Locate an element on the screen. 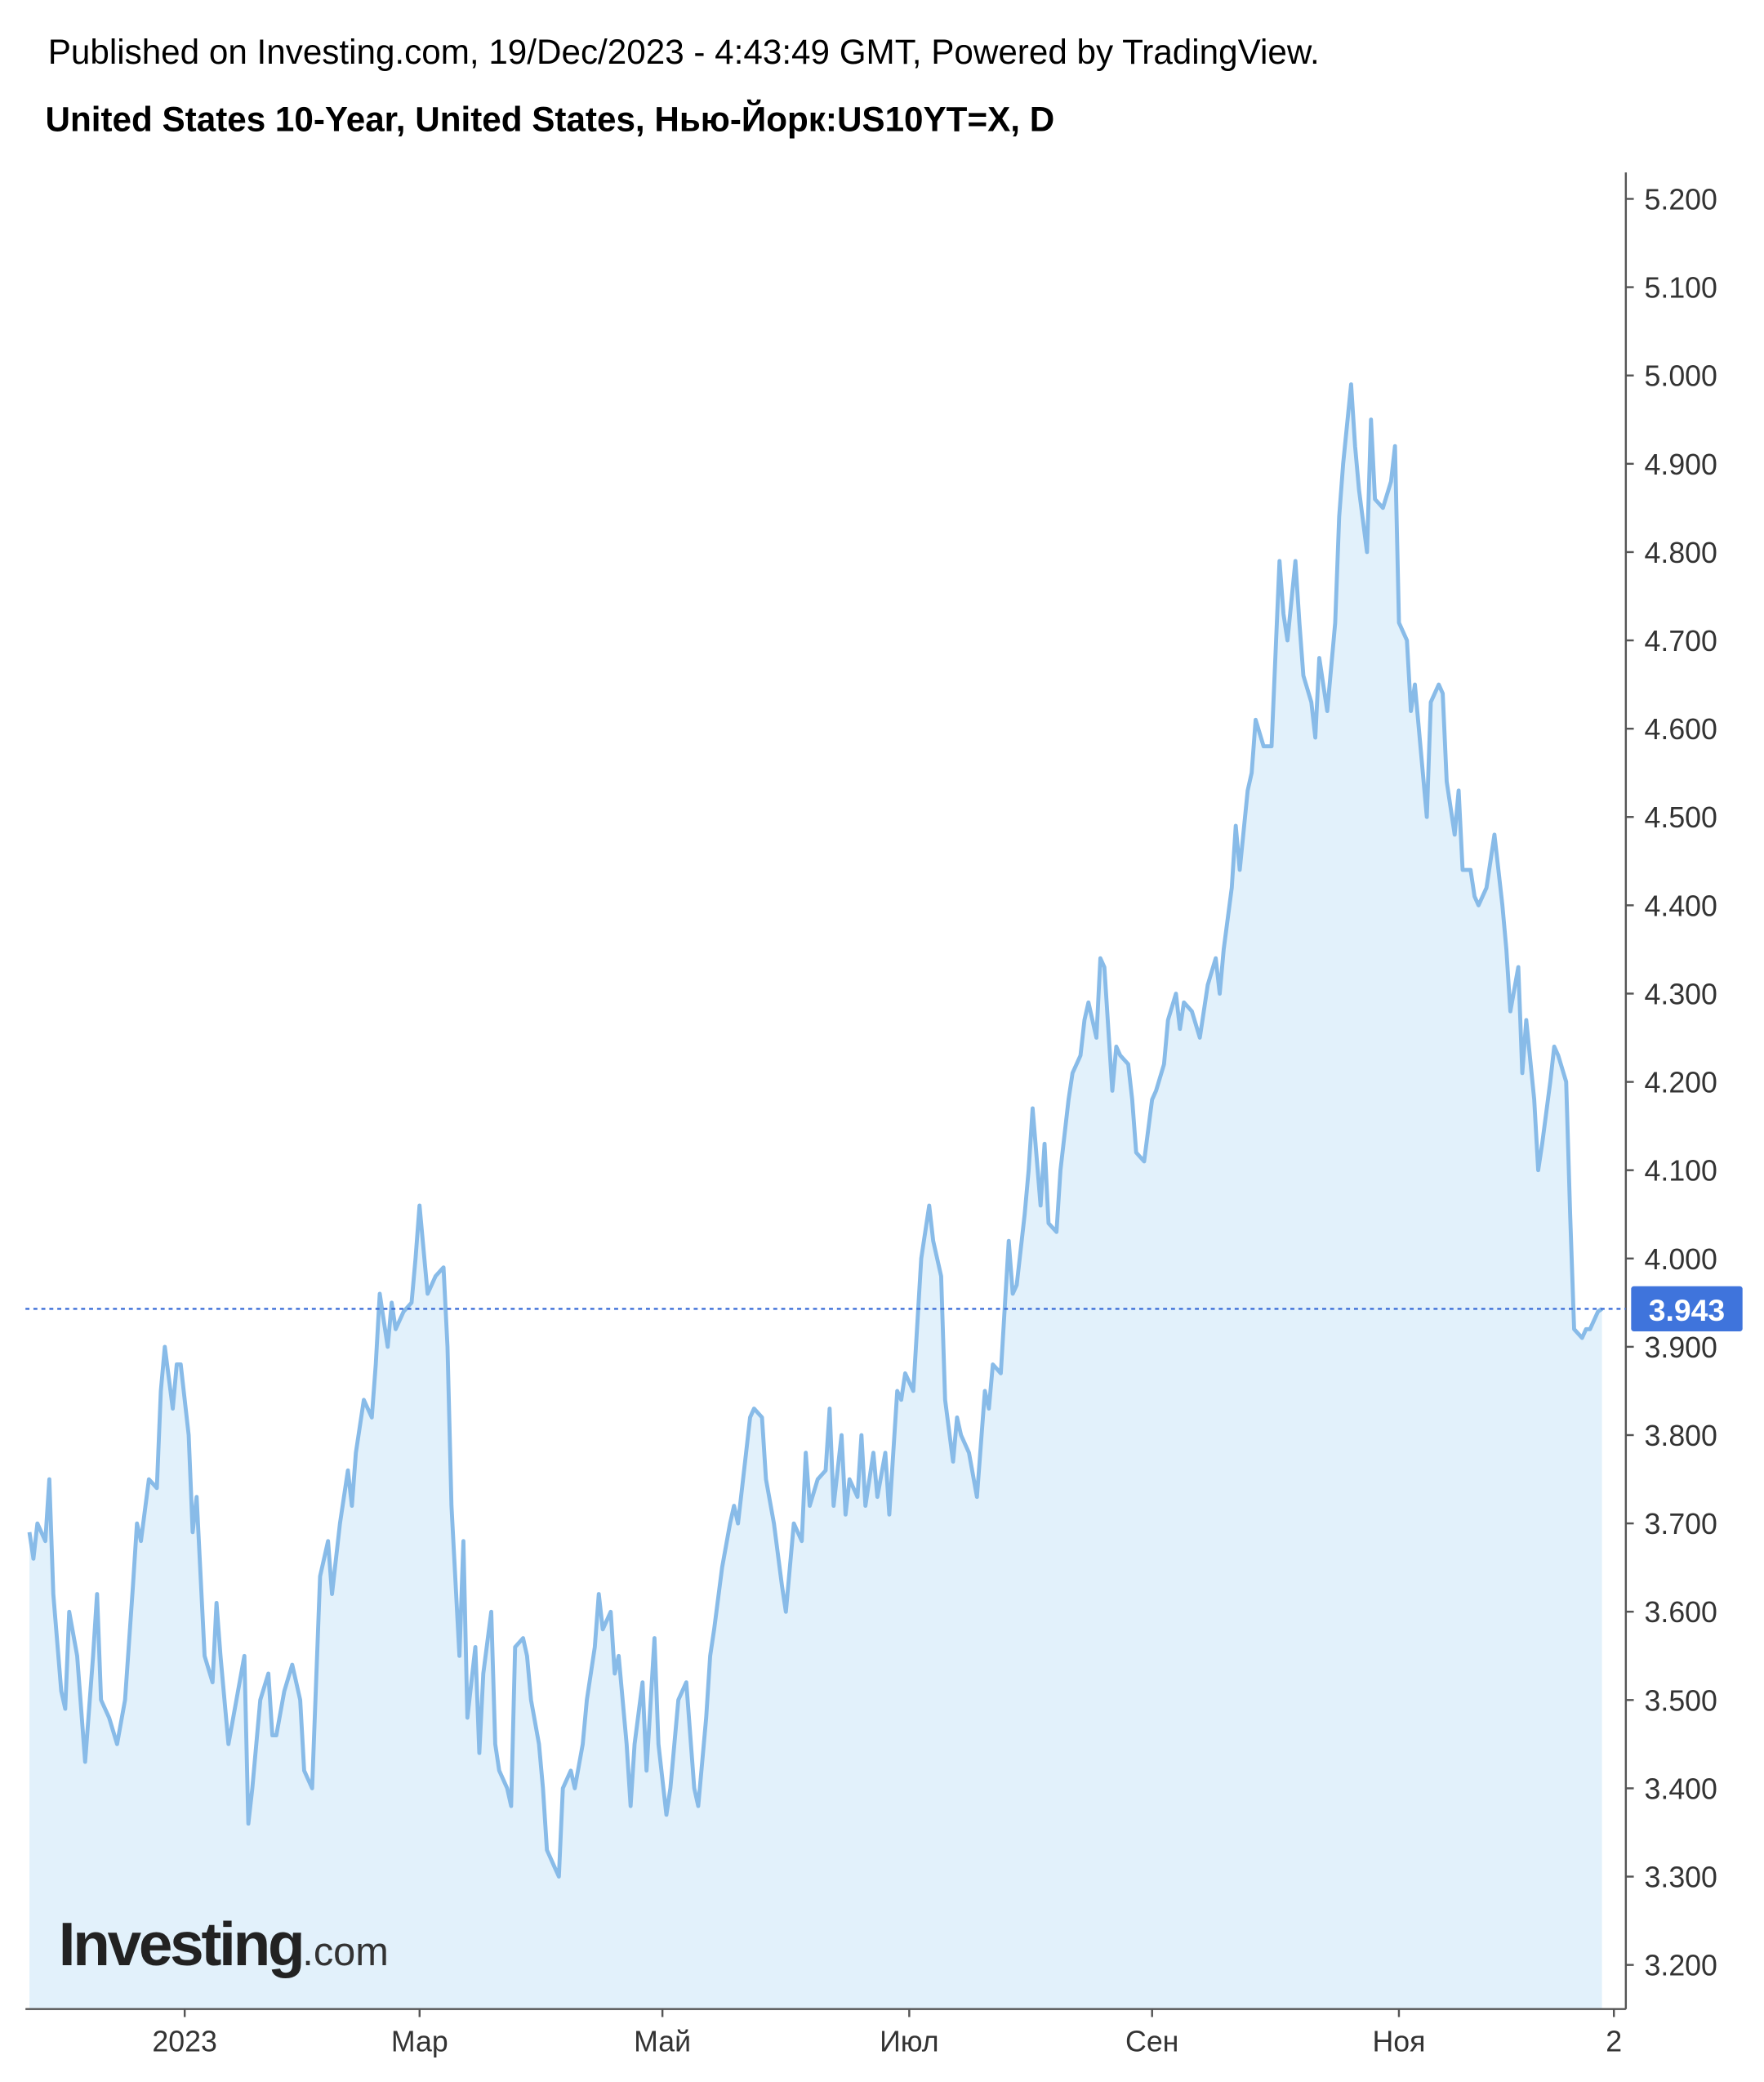 The height and width of the screenshot is (2082, 1764). x-tick-label: Мар is located at coordinates (419, 2042).